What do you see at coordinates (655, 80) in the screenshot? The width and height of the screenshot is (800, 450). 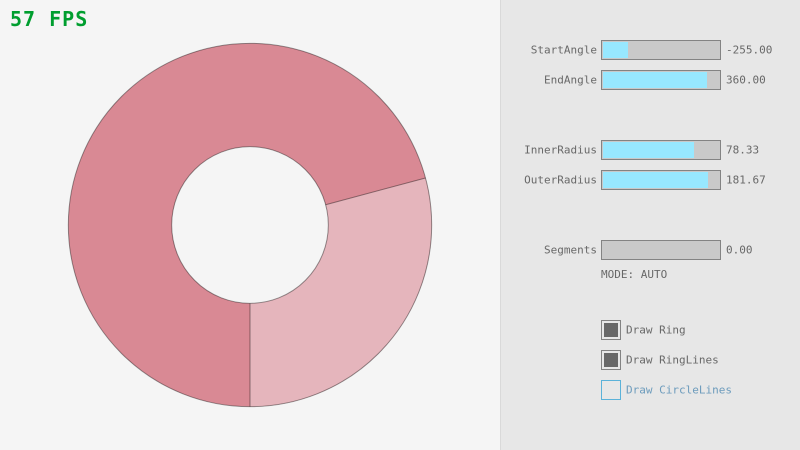 I see `slider-fill-endangle` at bounding box center [655, 80].